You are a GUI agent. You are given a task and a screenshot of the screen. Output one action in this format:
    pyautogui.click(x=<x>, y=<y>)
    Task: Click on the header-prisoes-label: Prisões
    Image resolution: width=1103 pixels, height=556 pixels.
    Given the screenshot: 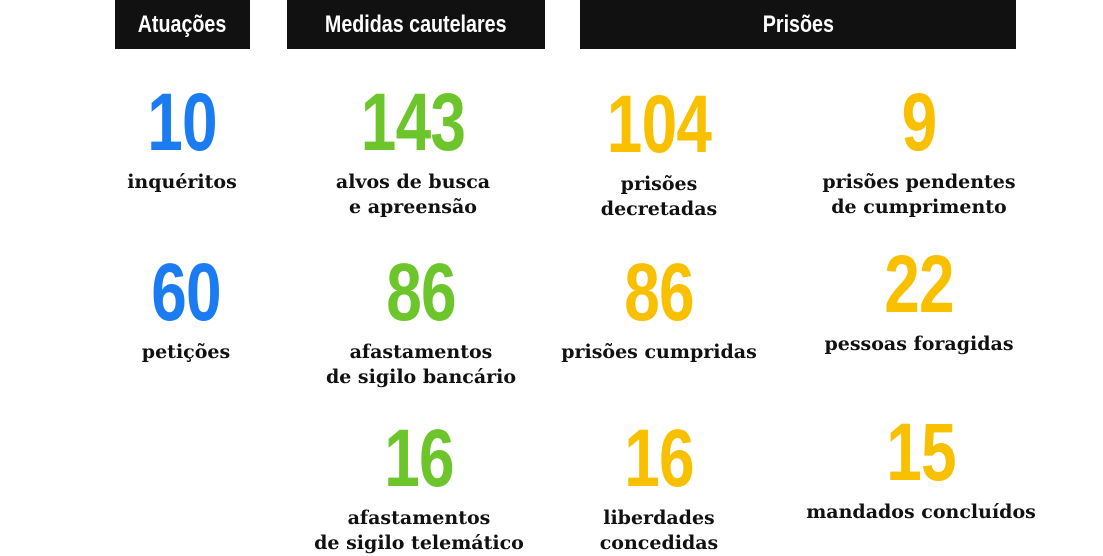 What is the action you would take?
    pyautogui.click(x=798, y=24)
    